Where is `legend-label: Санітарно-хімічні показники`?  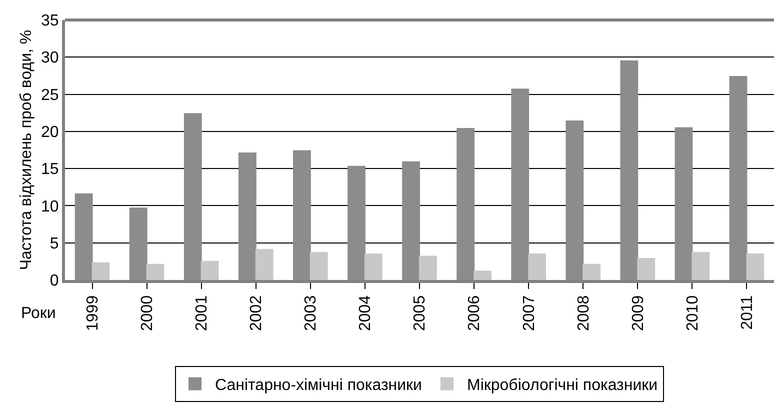 legend-label: Санітарно-хімічні показники is located at coordinates (318, 385).